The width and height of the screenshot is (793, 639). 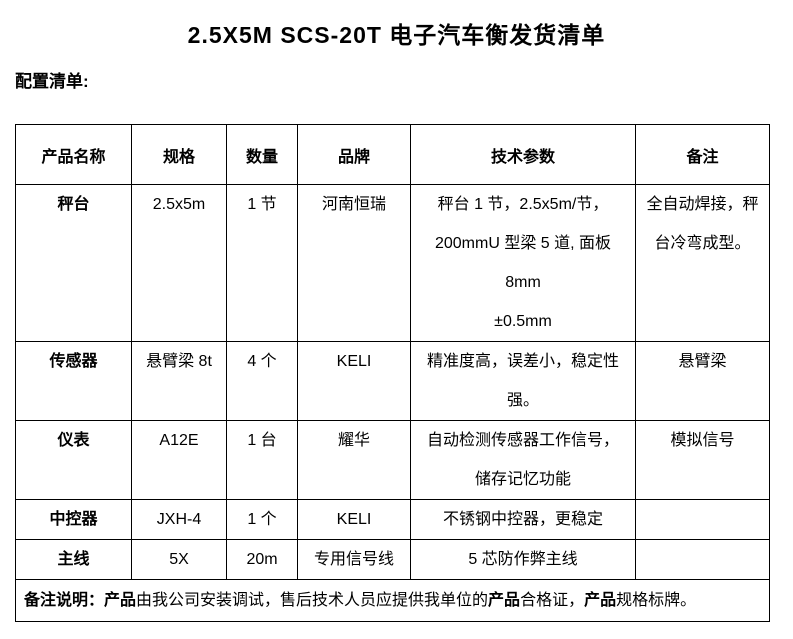 I want to click on header-qty: 数量, so click(x=262, y=154).